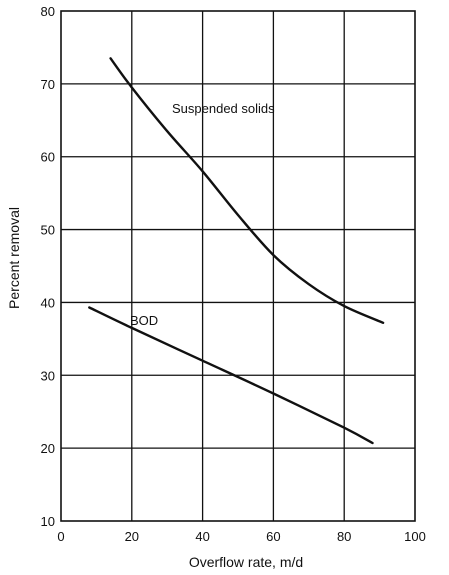  I want to click on y-tick-label: 50, so click(48, 230).